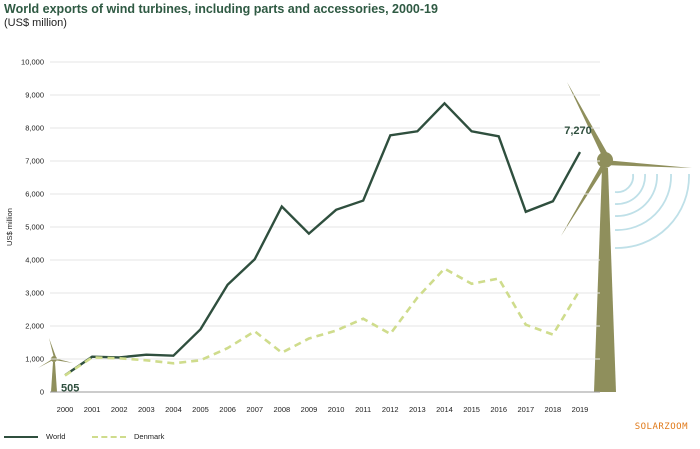 The width and height of the screenshot is (700, 449). What do you see at coordinates (9, 227) in the screenshot?
I see `y-axis-label: US$ million` at bounding box center [9, 227].